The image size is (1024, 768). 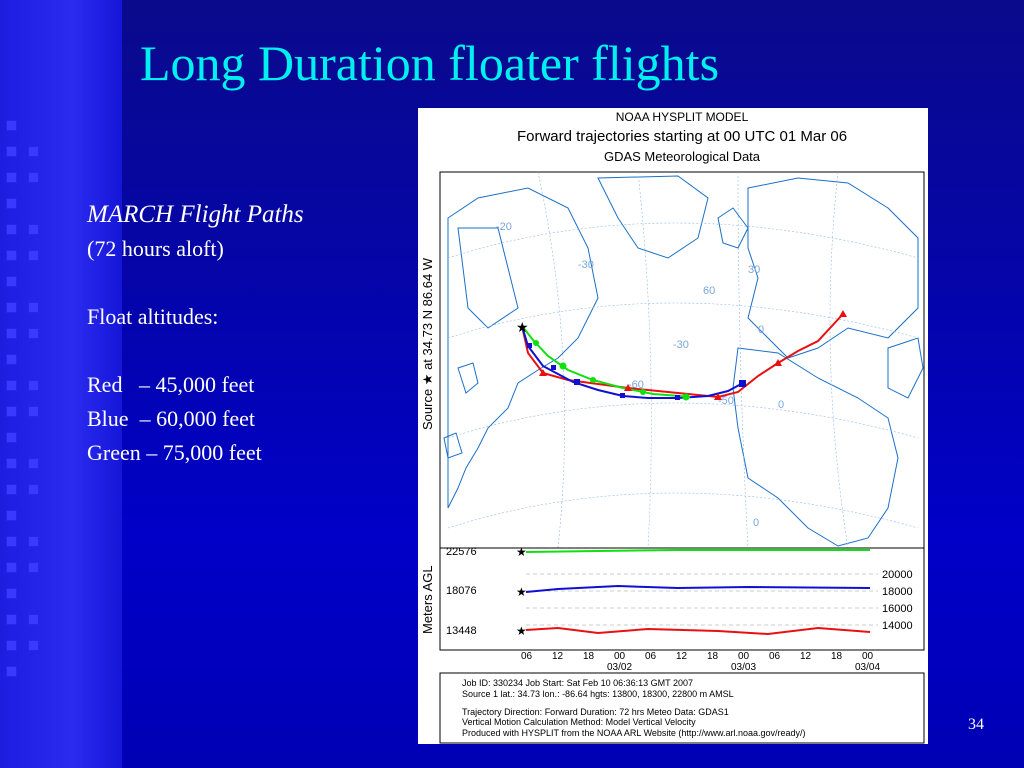 What do you see at coordinates (868, 656) in the screenshot?
I see `time-tick: 00` at bounding box center [868, 656].